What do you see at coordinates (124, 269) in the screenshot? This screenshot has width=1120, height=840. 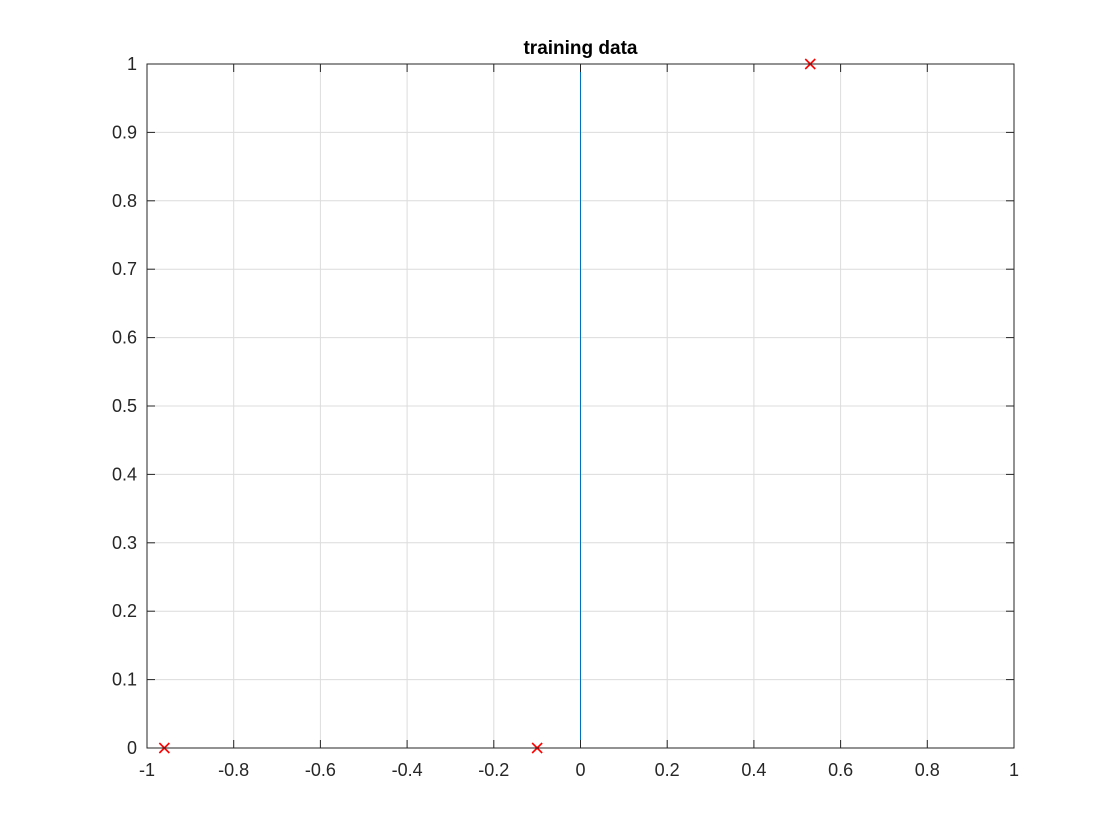 I see `y-tick-label: 0.7` at bounding box center [124, 269].